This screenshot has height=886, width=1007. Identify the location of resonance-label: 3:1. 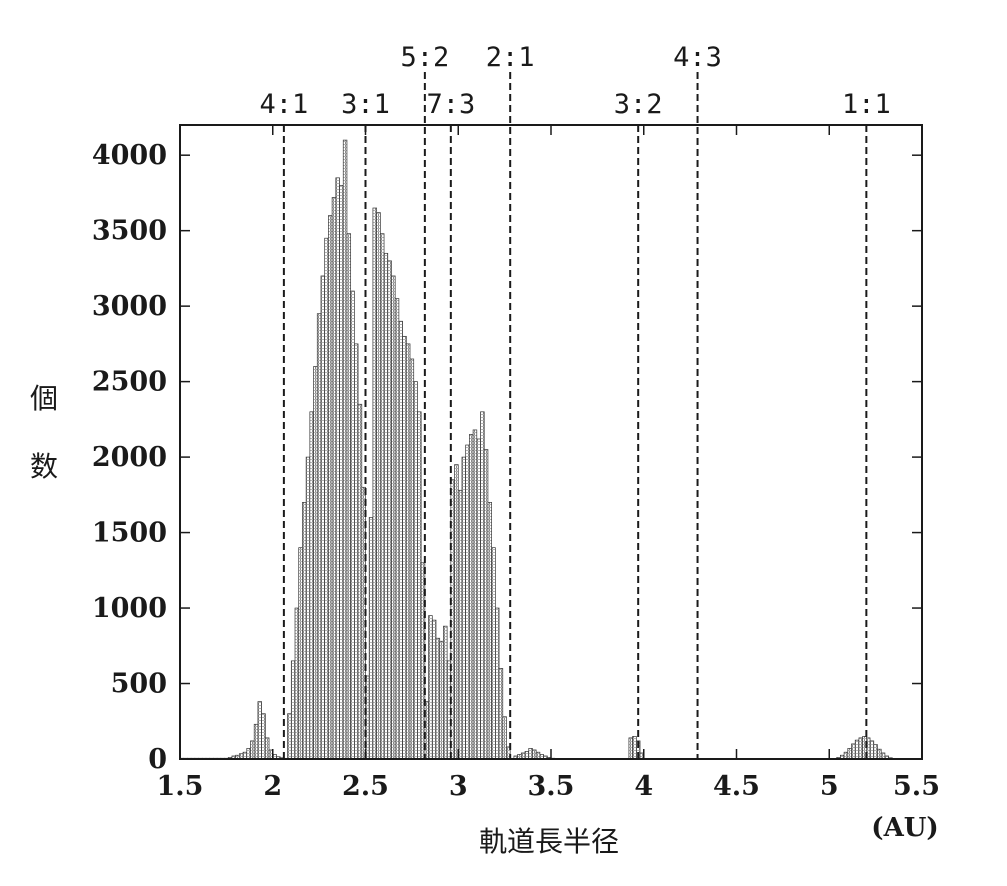
(365, 104).